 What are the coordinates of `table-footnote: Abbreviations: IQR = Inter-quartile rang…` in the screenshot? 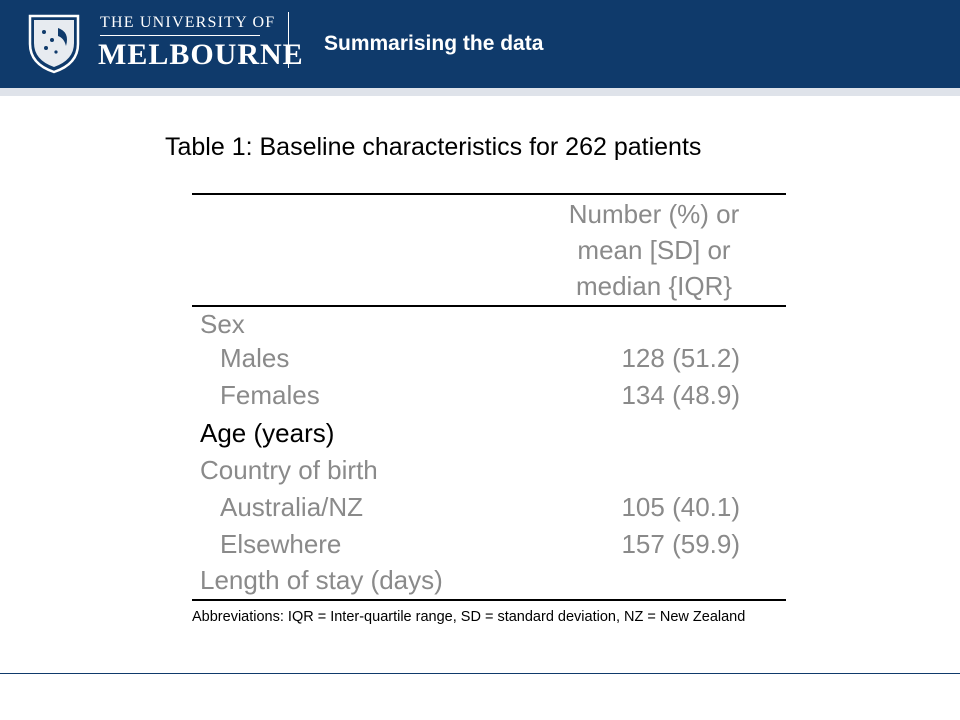 It's located at (469, 617).